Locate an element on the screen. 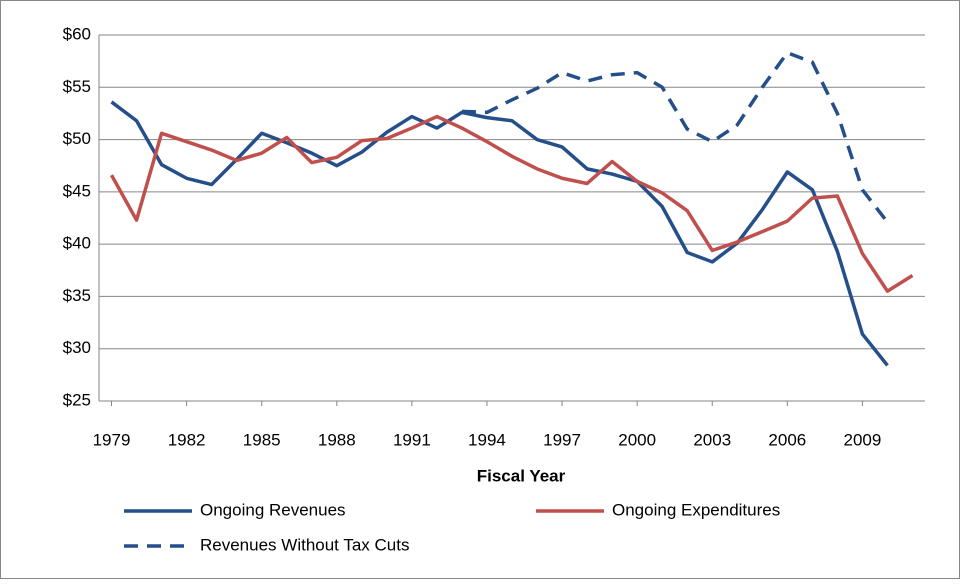 The height and width of the screenshot is (584, 960). y-tick-label: $40 is located at coordinates (77, 243).